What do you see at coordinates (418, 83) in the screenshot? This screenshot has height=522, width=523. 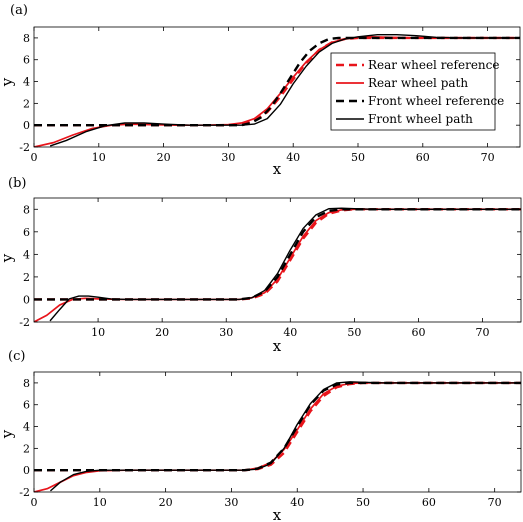 I see `legend-label: Rear wheel path` at bounding box center [418, 83].